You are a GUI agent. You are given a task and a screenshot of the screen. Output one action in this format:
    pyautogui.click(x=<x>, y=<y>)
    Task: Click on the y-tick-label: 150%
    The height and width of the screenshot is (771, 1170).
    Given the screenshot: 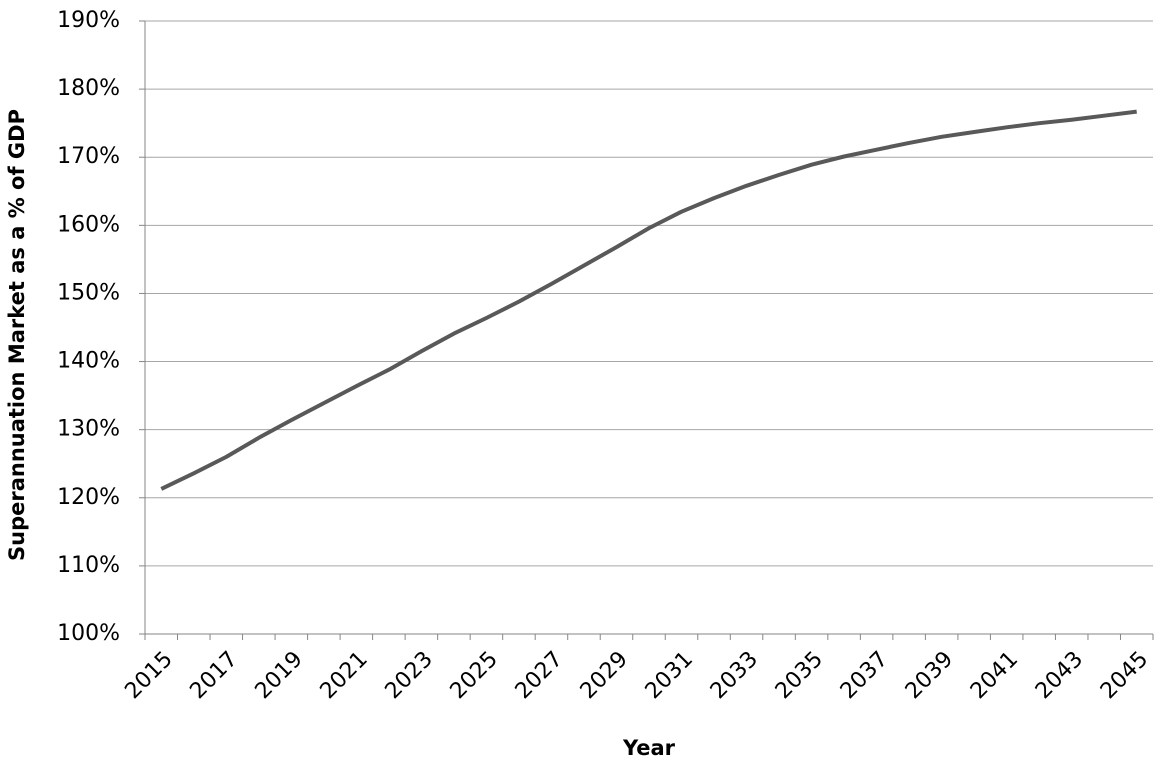 What is the action you would take?
    pyautogui.click(x=88, y=292)
    